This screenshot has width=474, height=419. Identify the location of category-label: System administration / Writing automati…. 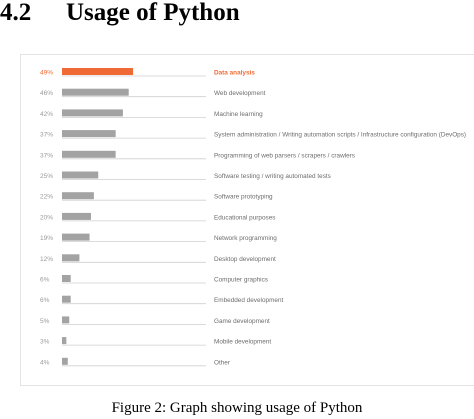
(340, 135).